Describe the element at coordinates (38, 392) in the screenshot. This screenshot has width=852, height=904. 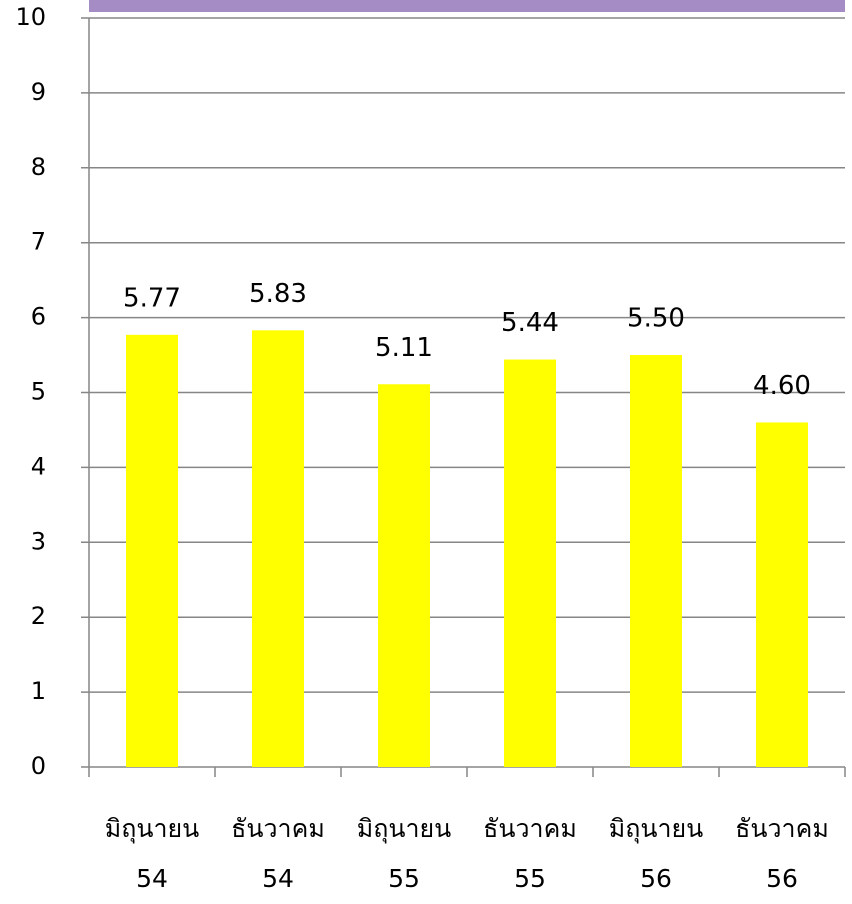
I see `y-tick-label: 5` at that location.